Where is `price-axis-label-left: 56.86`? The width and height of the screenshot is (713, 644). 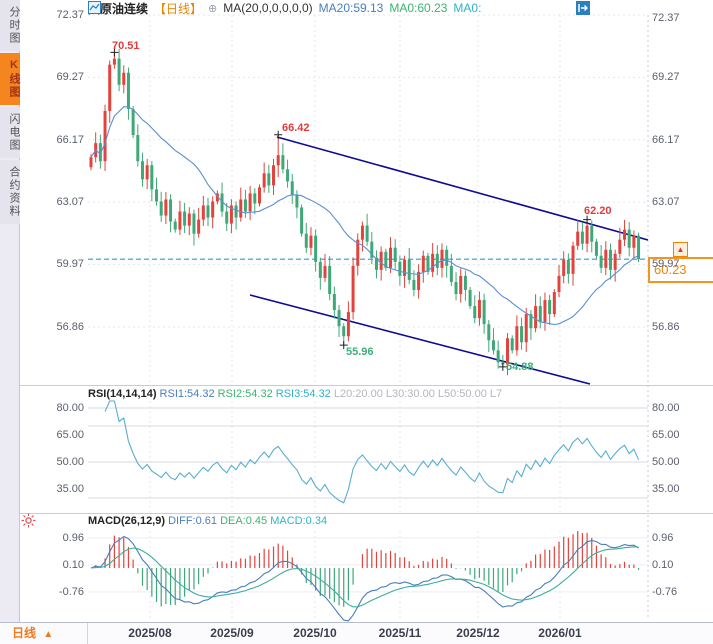
price-axis-label-left: 56.86 is located at coordinates (70, 326).